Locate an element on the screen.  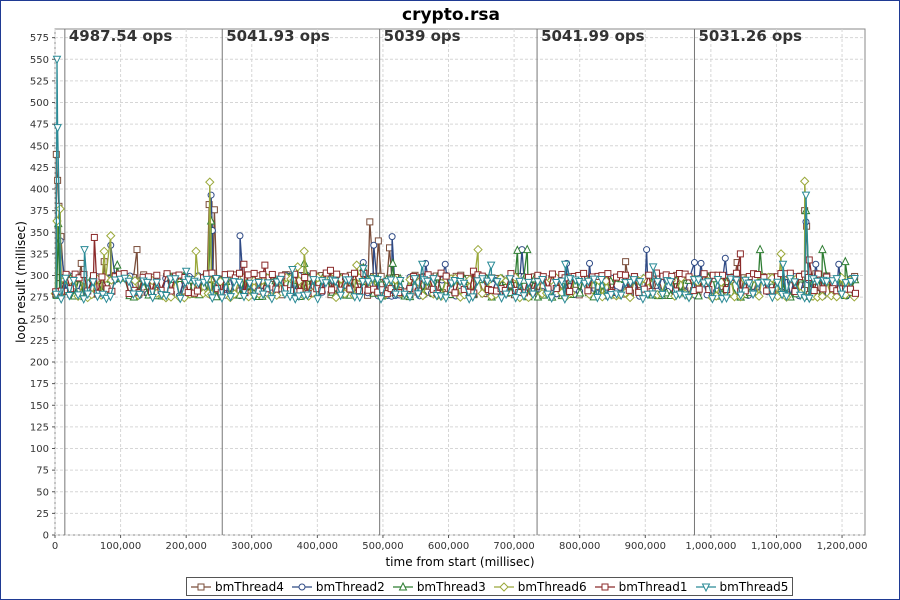
x-tick-label: 700,000 is located at coordinates (513, 546).